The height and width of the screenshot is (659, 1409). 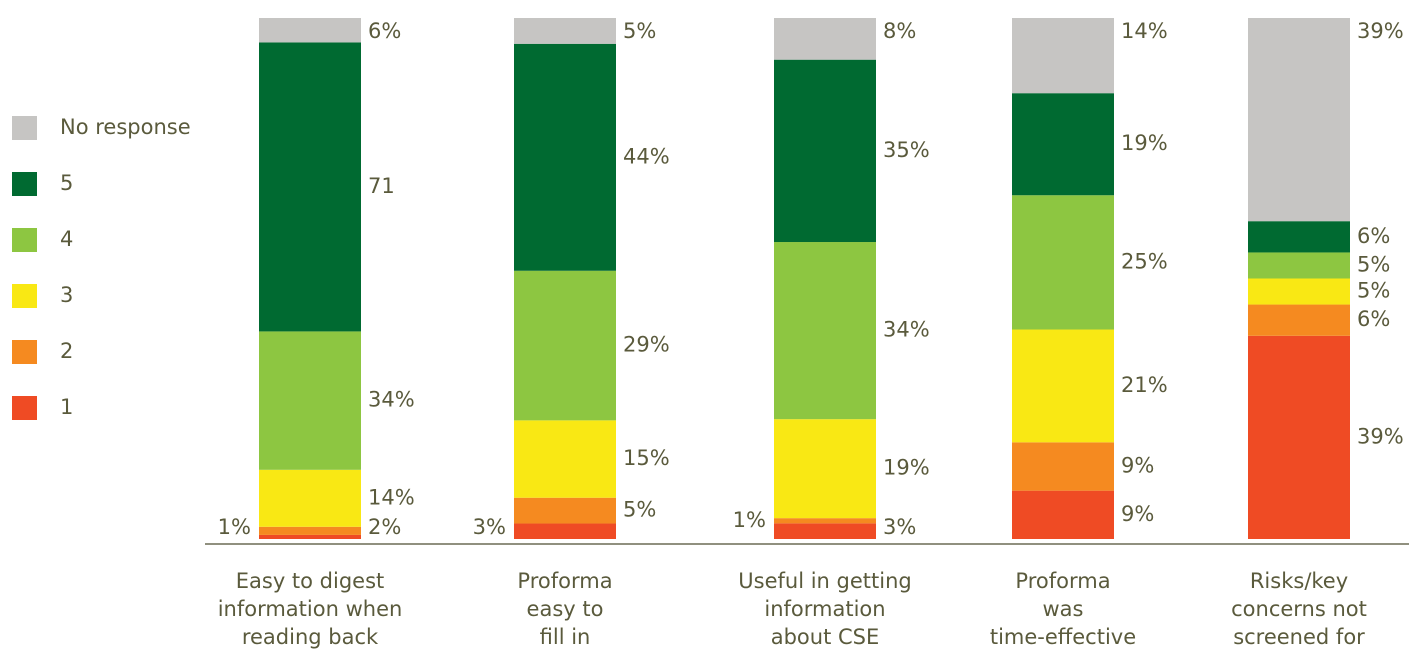 I want to click on x-tick-label-line: easy to, so click(x=565, y=609).